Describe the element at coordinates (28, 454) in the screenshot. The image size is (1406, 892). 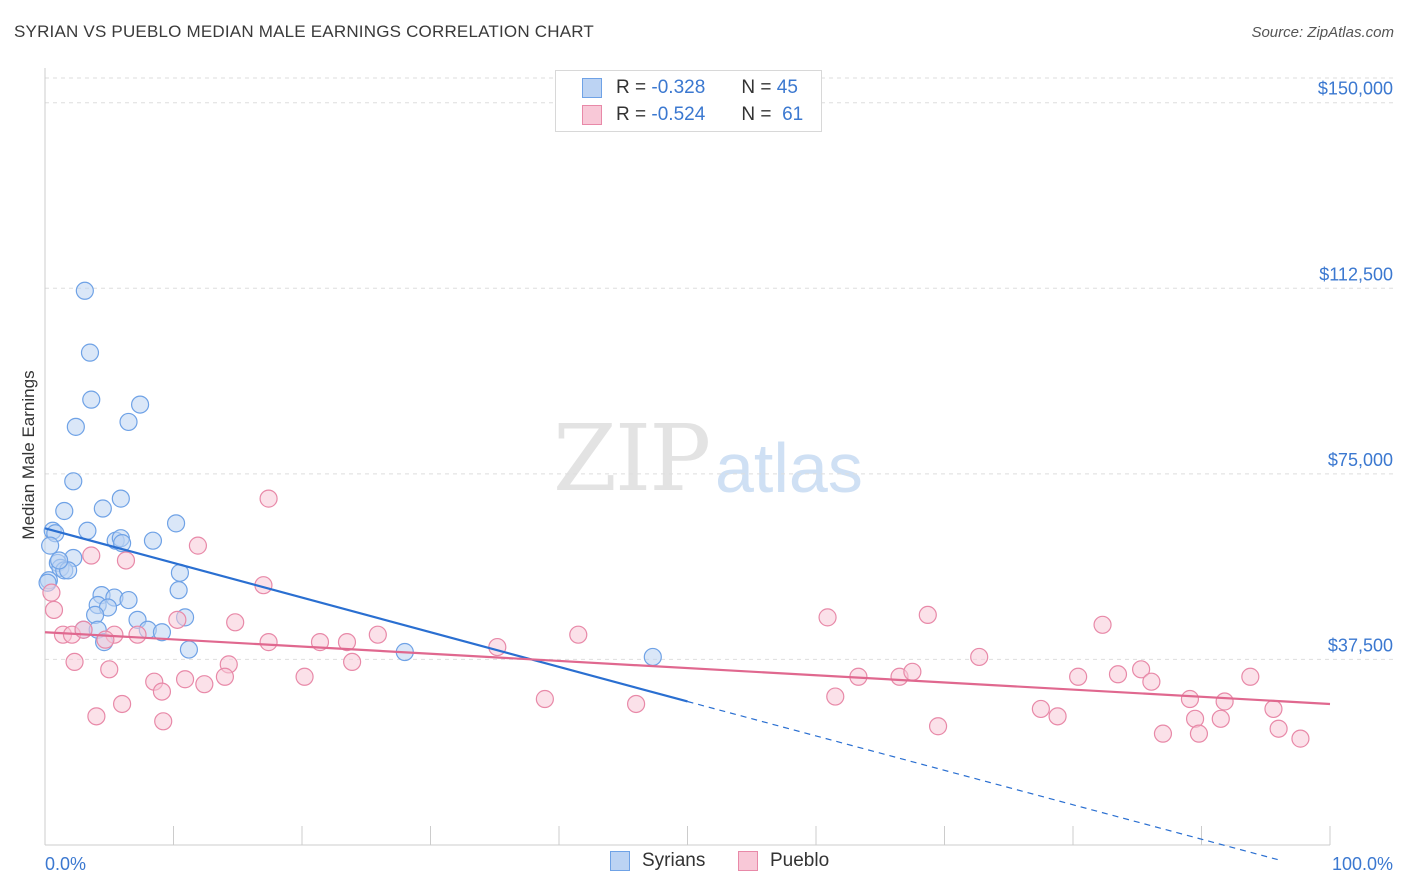
I see `y-axis-title: Median Male Earnings` at that location.